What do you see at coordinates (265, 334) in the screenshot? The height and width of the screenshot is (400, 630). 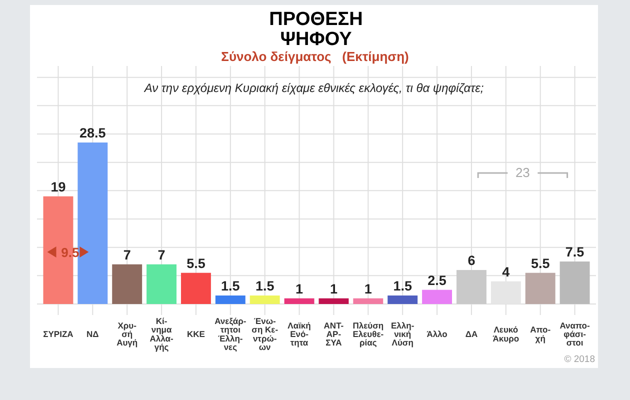 I see `x-tick-label: Ένω- ση Κε- ντρώ- ων` at bounding box center [265, 334].